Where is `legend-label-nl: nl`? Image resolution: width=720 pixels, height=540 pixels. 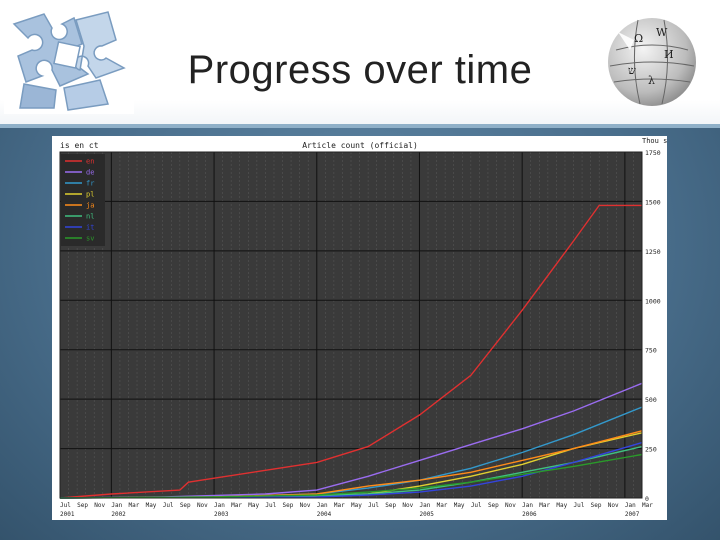 legend-label-nl: nl is located at coordinates (90, 217).